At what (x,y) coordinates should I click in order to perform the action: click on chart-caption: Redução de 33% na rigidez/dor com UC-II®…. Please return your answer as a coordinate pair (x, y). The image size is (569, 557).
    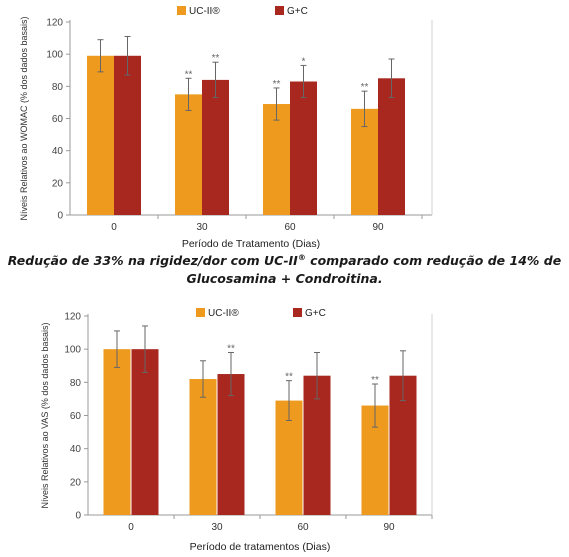
    Looking at the image, I should click on (284, 268).